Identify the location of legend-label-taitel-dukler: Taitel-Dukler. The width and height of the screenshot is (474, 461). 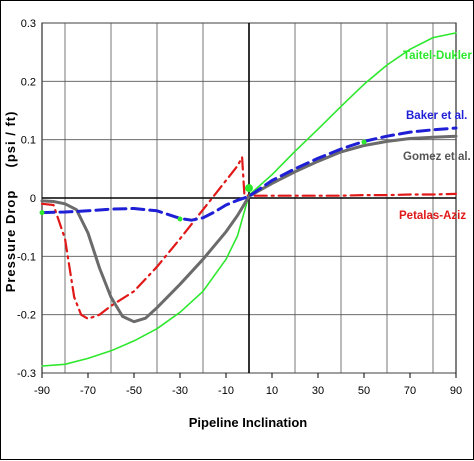
(437, 56).